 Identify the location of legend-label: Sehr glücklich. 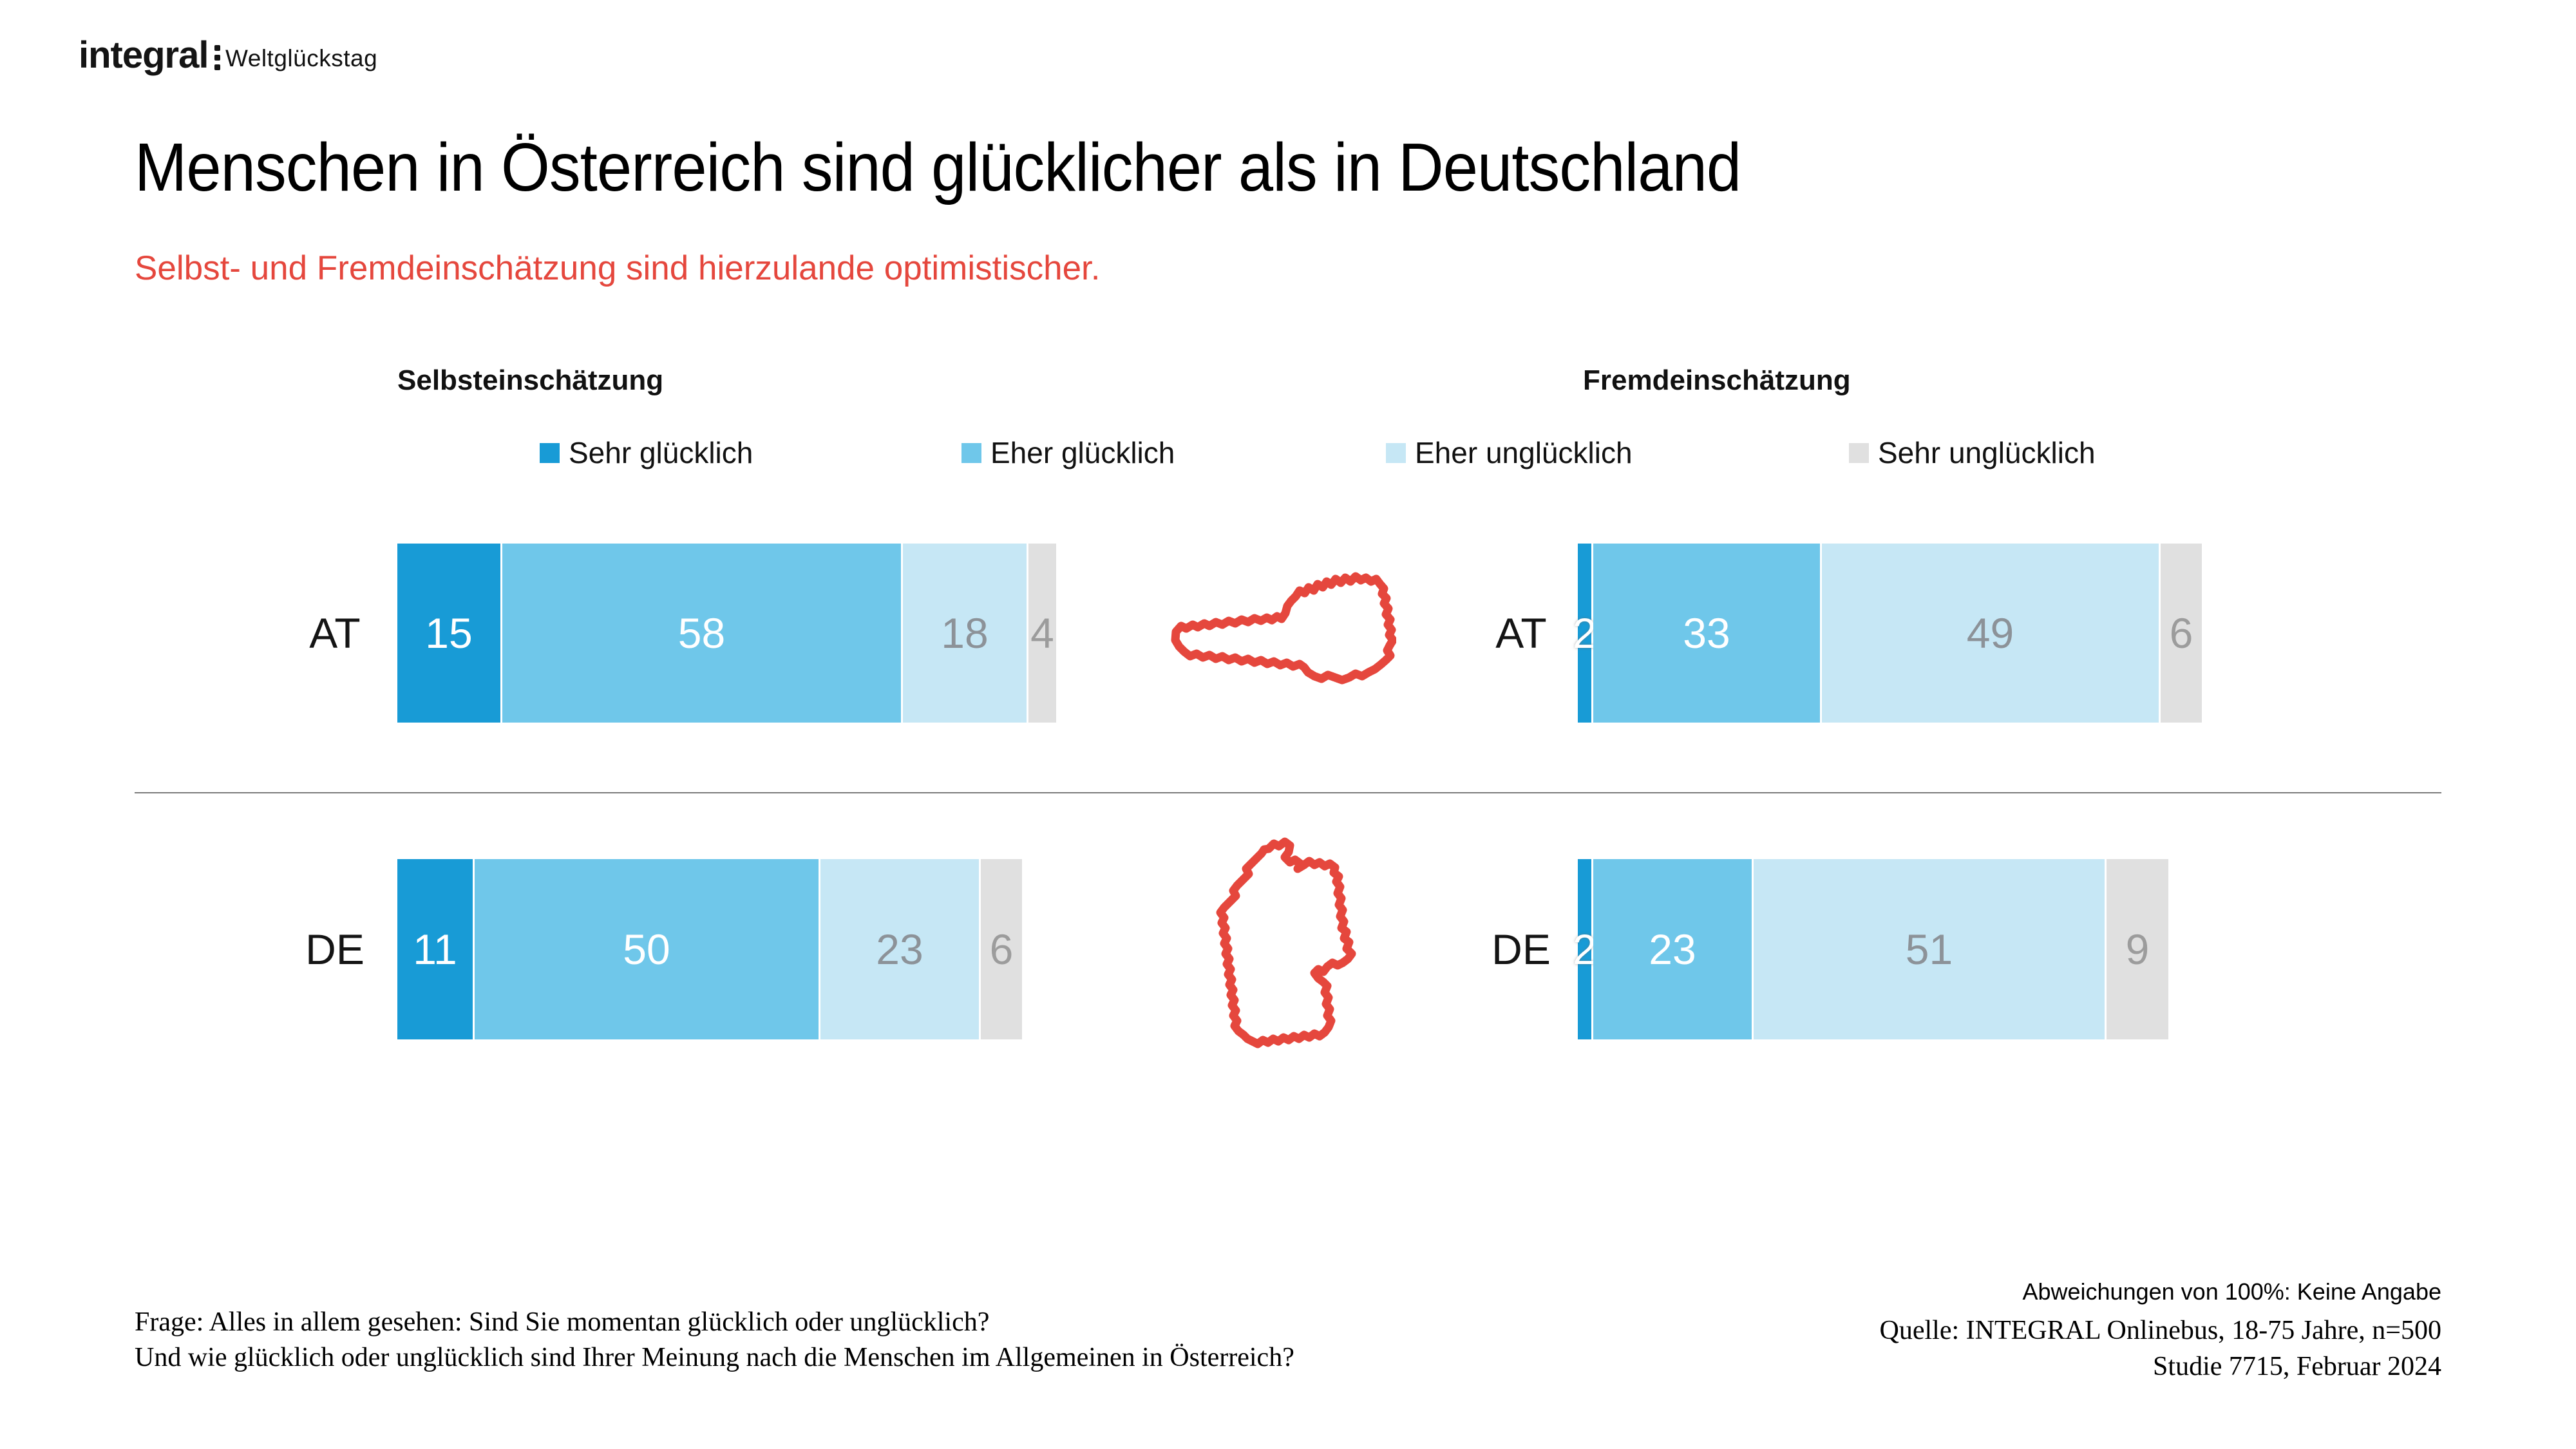
(661, 452).